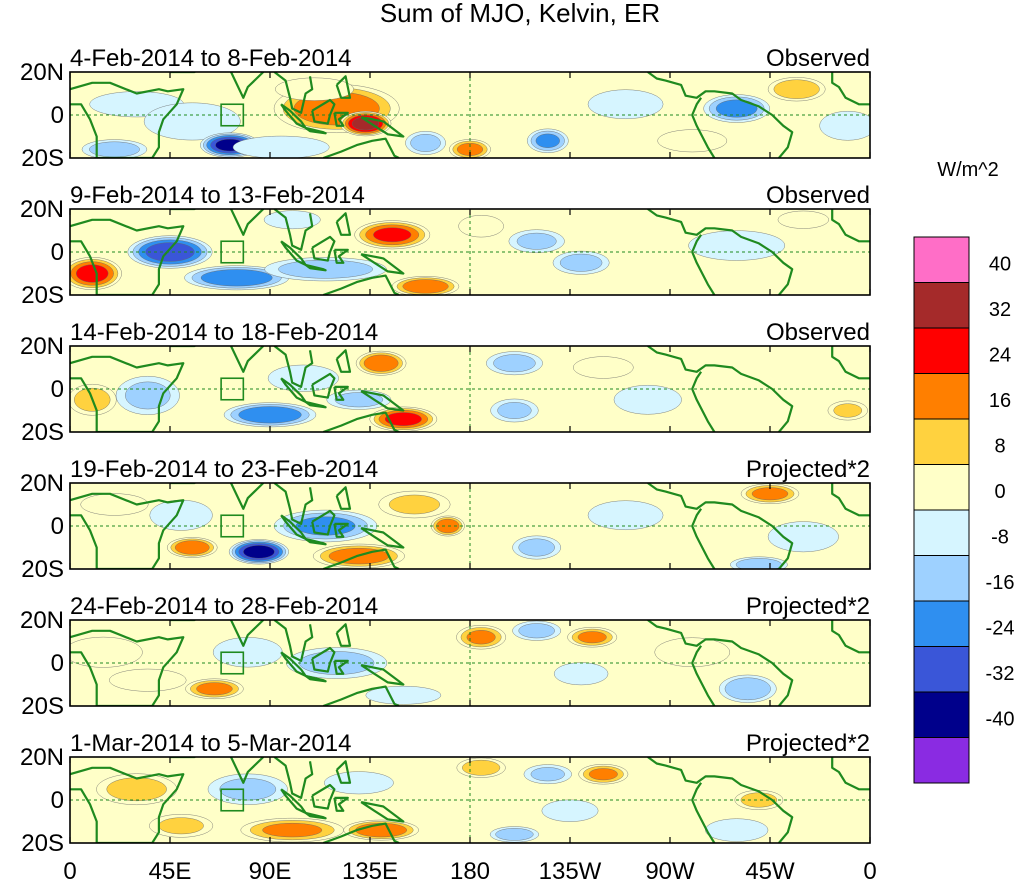  What do you see at coordinates (869, 871) in the screenshot?
I see `x-tick-label: 0` at bounding box center [869, 871].